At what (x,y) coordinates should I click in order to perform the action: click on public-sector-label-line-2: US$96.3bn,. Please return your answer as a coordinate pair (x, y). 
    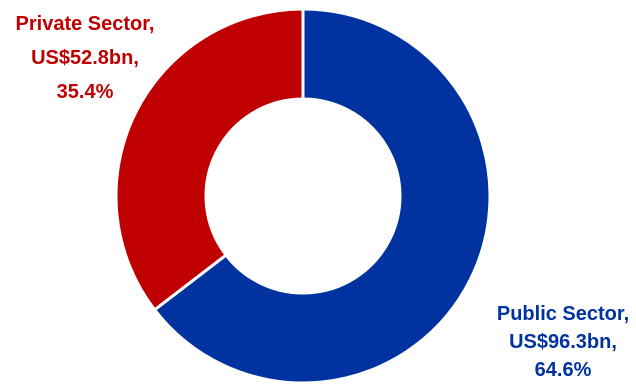
    Looking at the image, I should click on (563, 342).